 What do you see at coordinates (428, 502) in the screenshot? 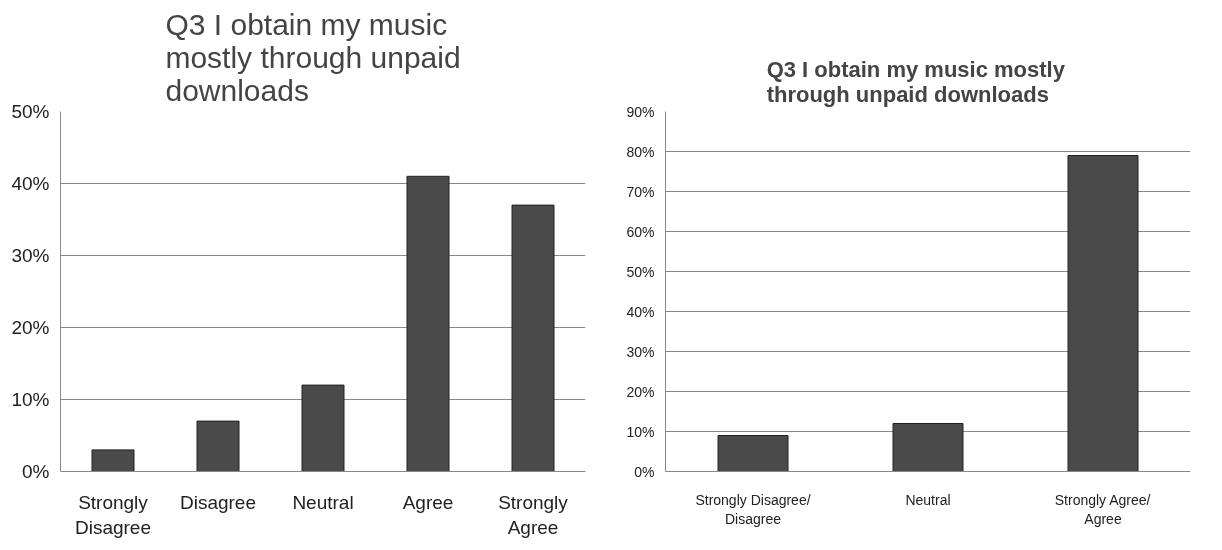
I see `x-tick-label: Agree` at bounding box center [428, 502].